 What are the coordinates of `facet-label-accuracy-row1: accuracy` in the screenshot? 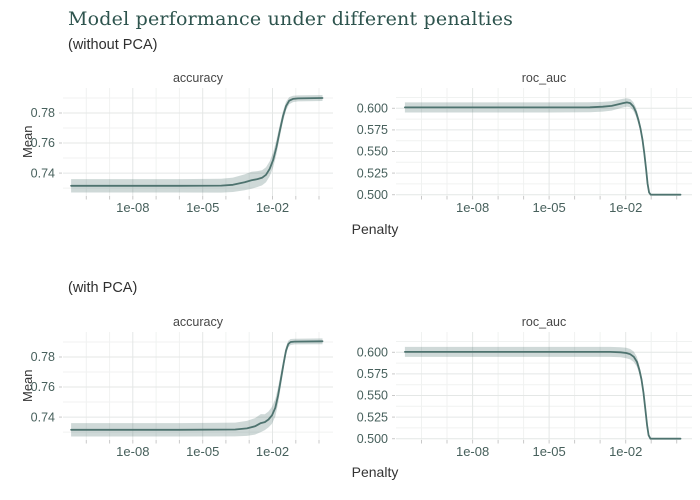 It's located at (198, 78).